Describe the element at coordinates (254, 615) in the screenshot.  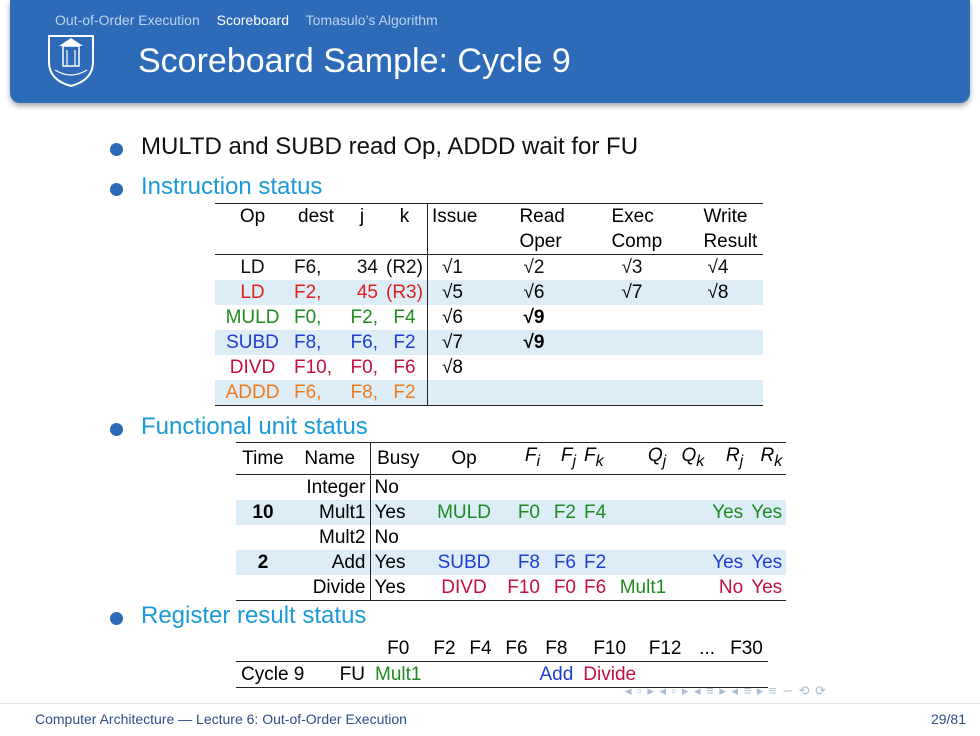
I see `section-heading: Register result status` at that location.